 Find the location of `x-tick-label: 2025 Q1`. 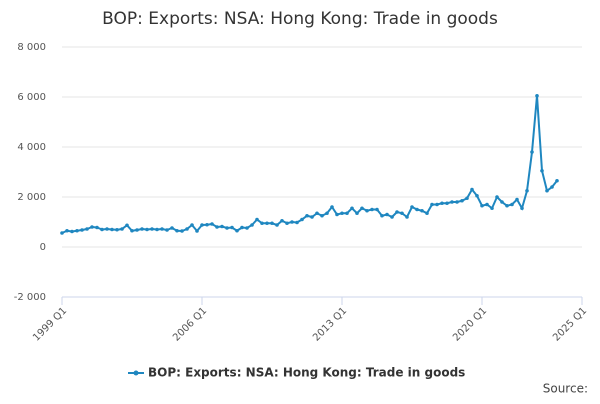

x-tick-label: 2025 Q1 is located at coordinates (570, 324).